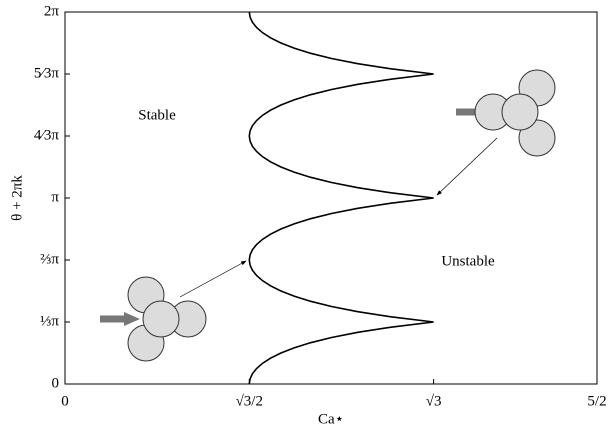 This screenshot has height=432, width=612. Describe the element at coordinates (249, 401) in the screenshot. I see `x-tick-label: √3/2` at that location.